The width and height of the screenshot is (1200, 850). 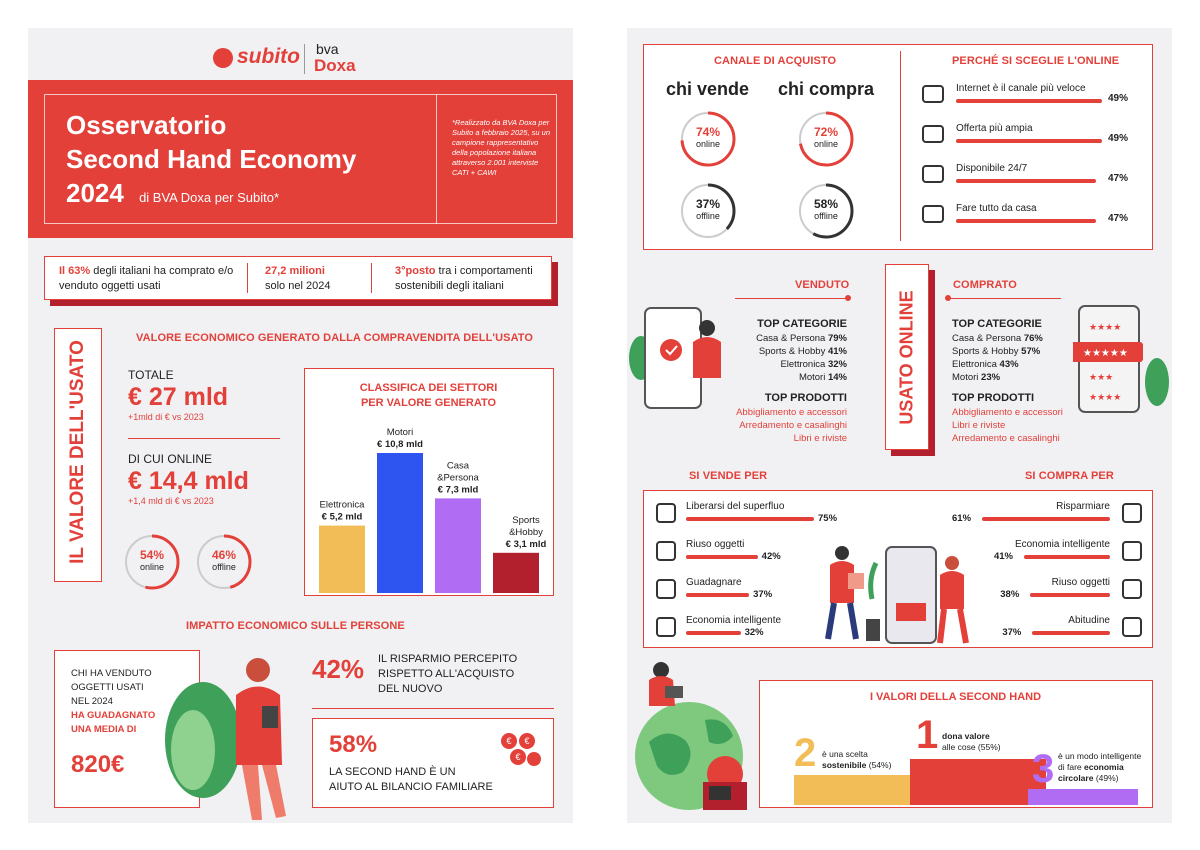 What do you see at coordinates (927, 735) in the screenshot?
I see `podium-first-number: 1` at bounding box center [927, 735].